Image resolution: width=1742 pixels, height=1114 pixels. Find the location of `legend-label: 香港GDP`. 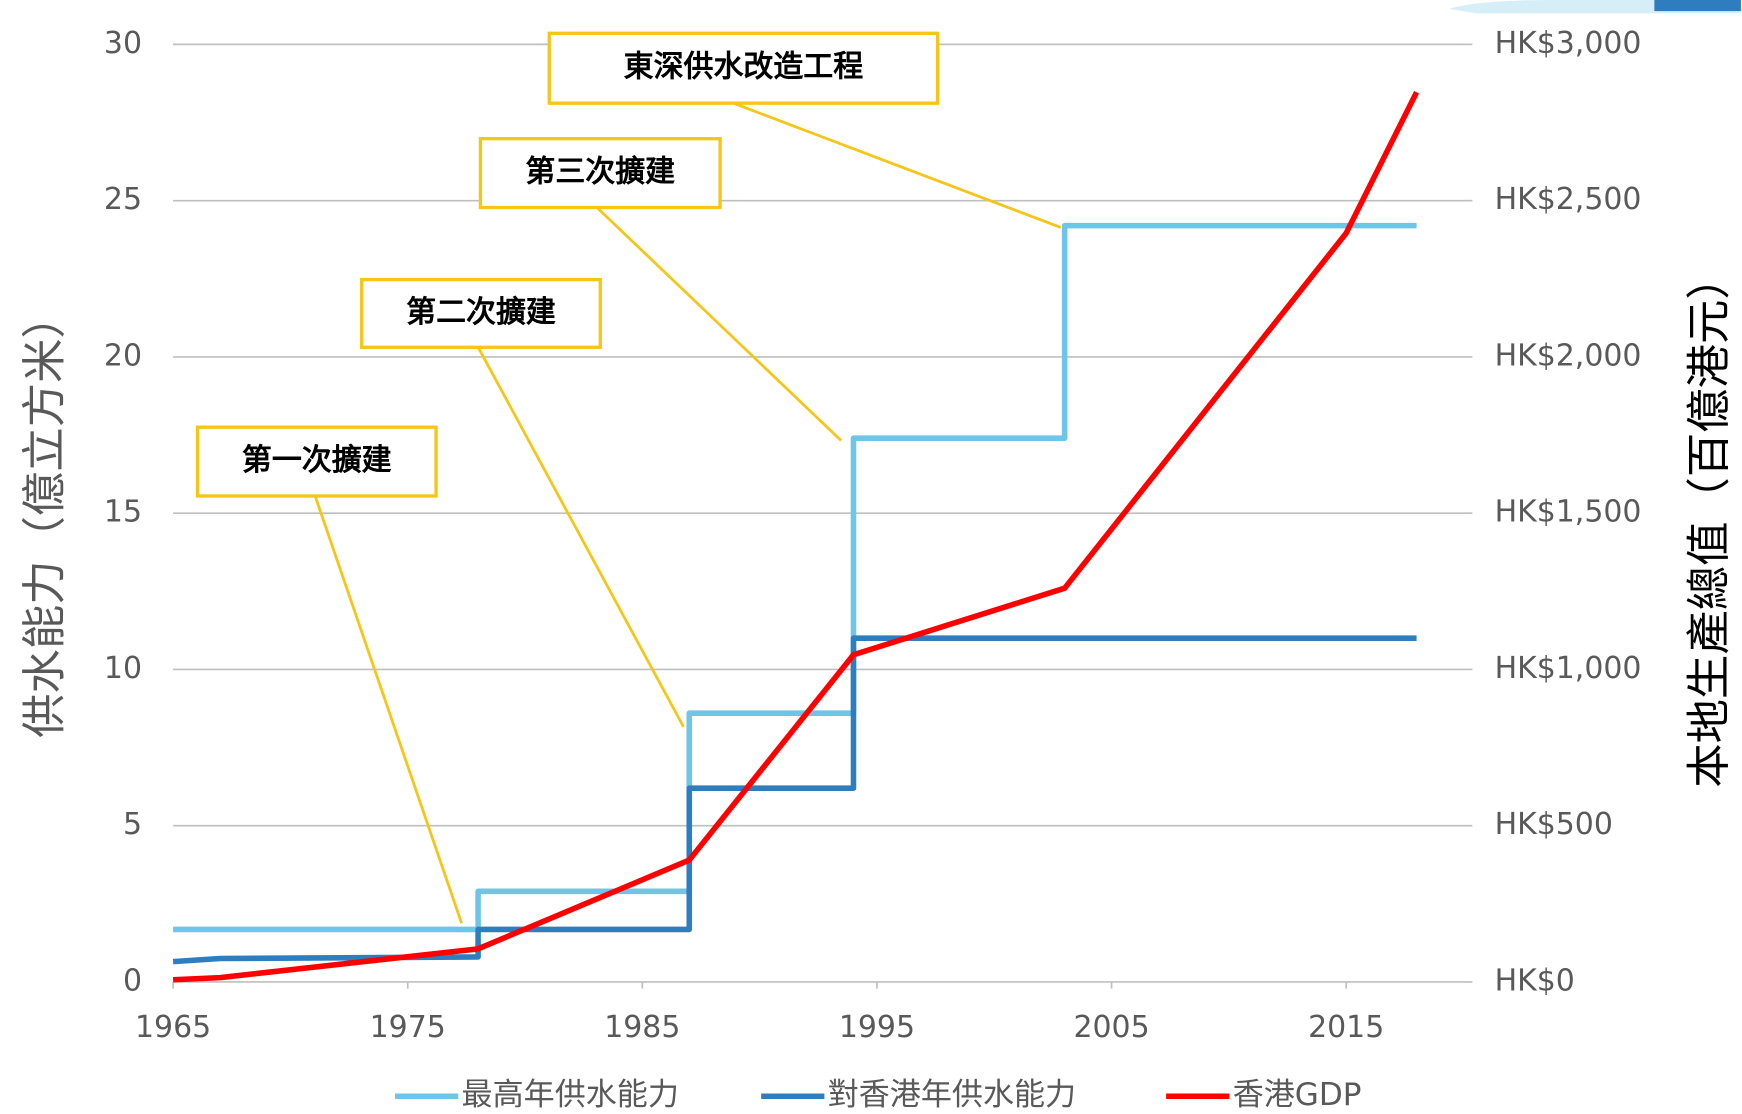

legend-label: 香港GDP is located at coordinates (1297, 1095).